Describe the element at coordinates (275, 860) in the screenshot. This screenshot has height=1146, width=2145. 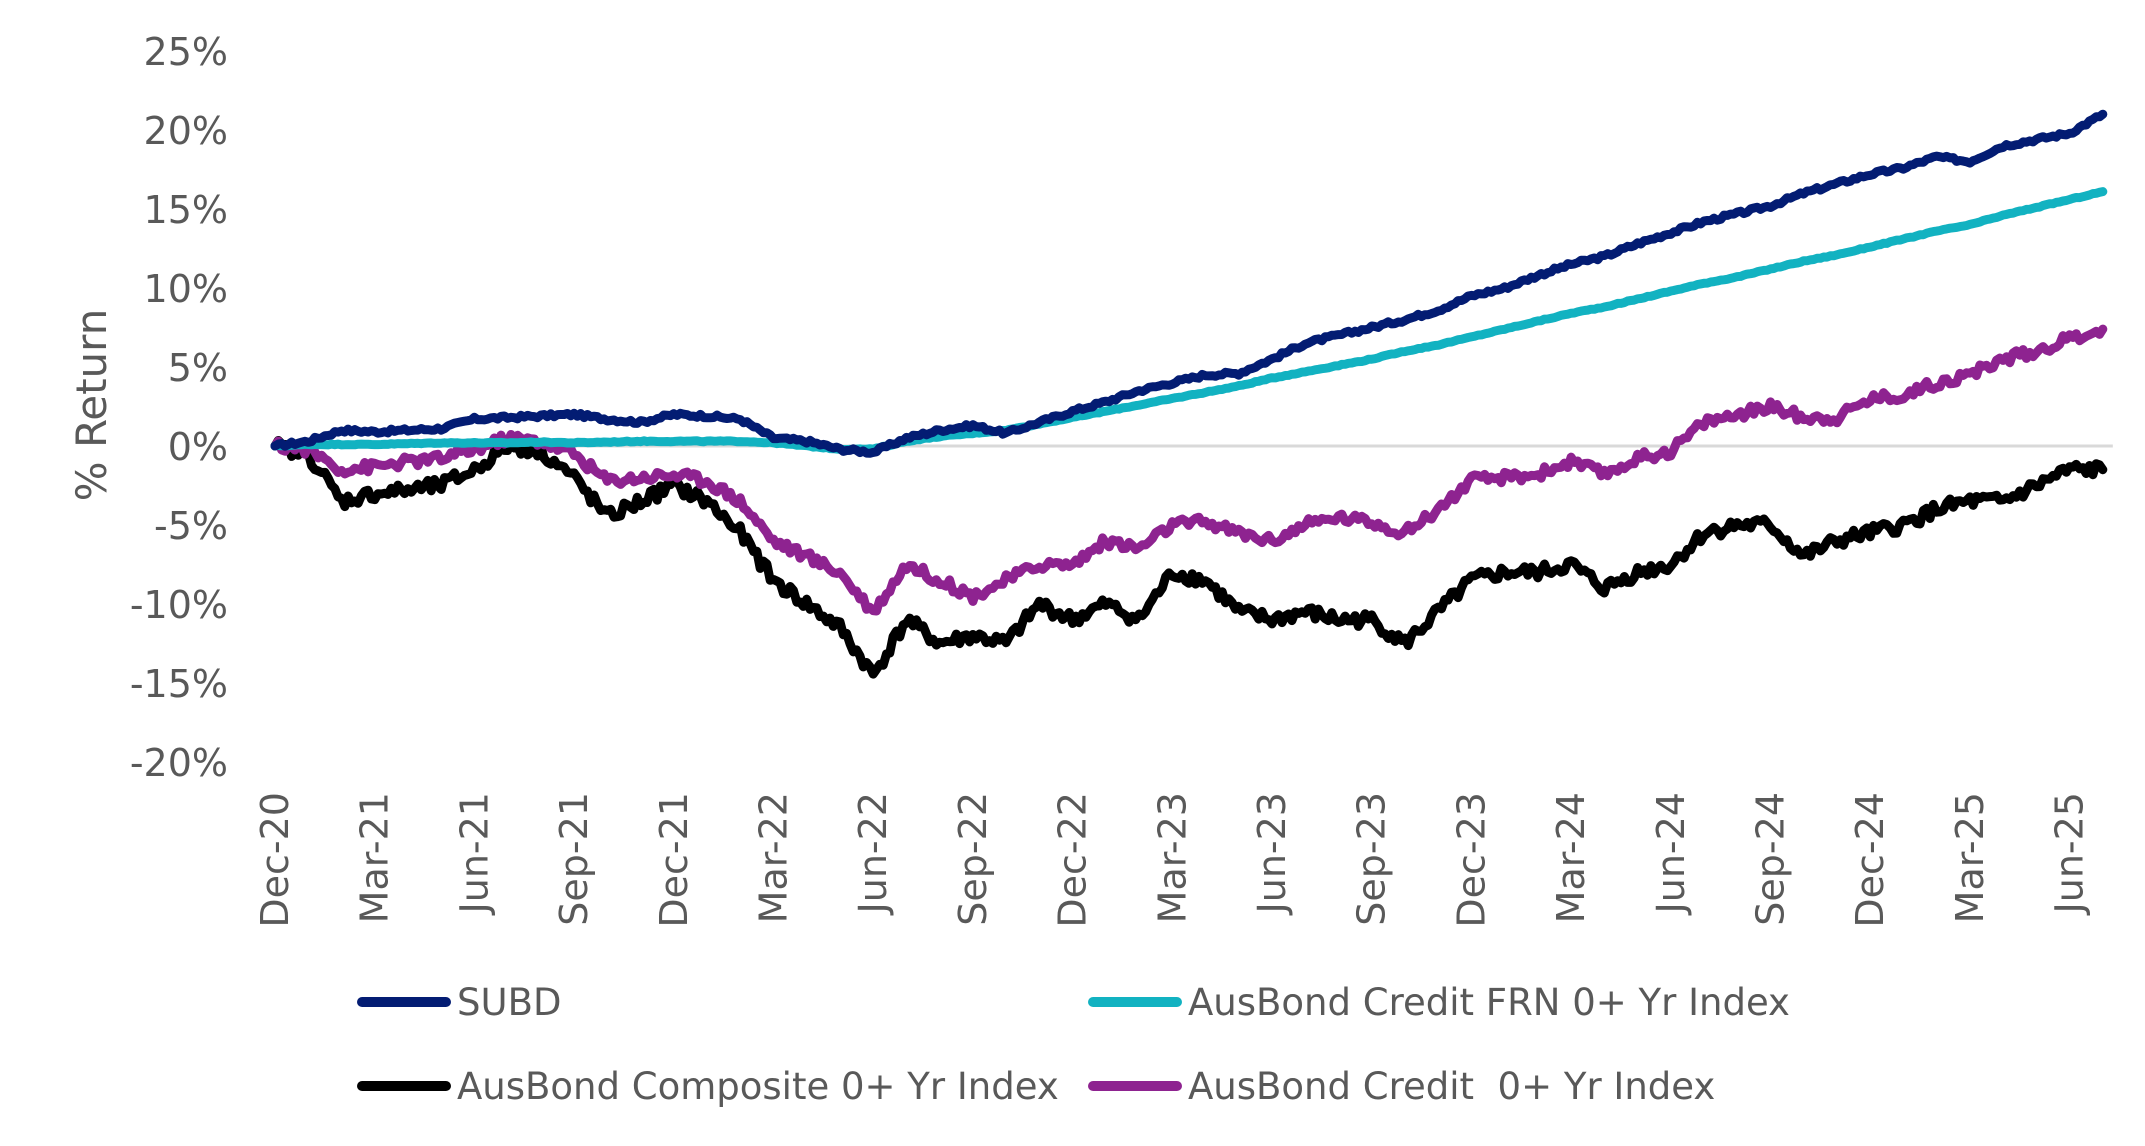
I see `x-tick-label: Dec-20` at that location.